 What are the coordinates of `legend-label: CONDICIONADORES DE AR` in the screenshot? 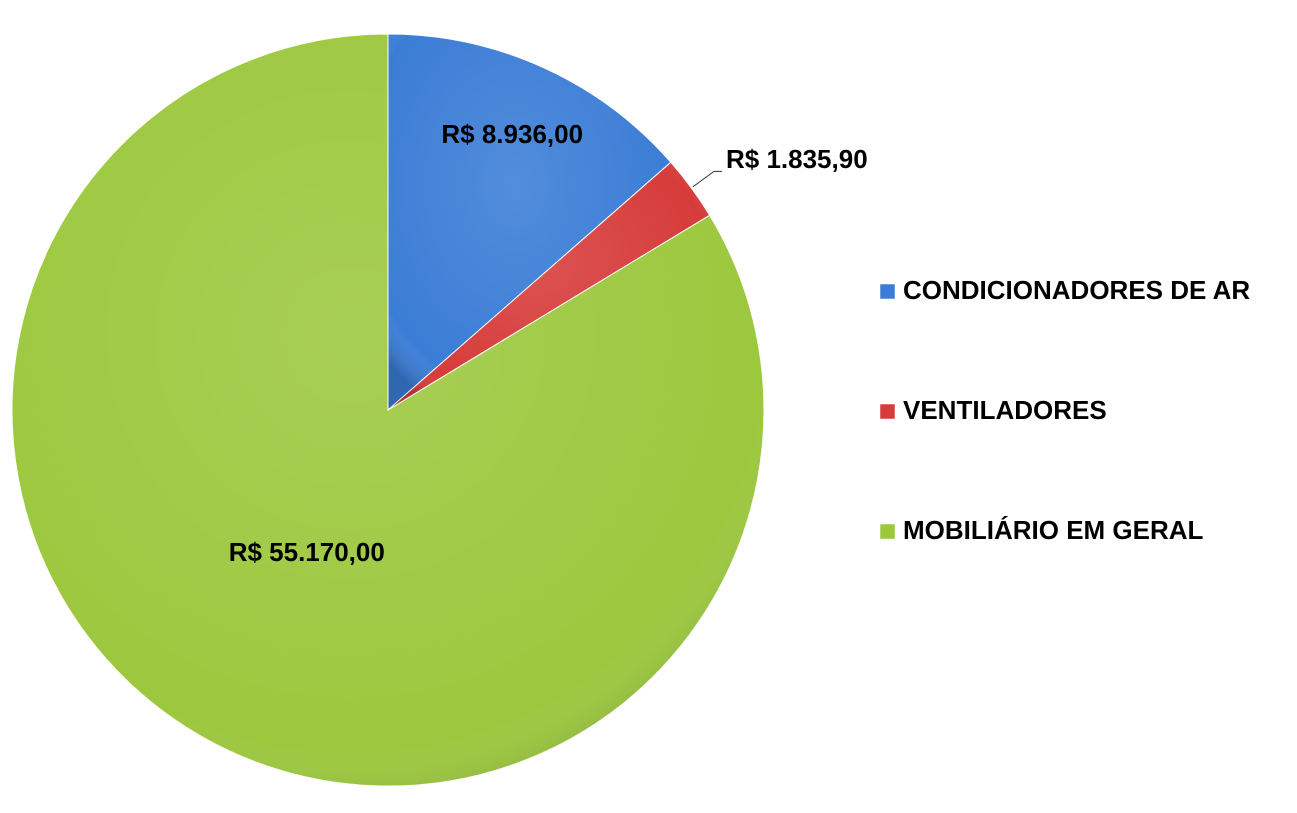 It's located at (1076, 290).